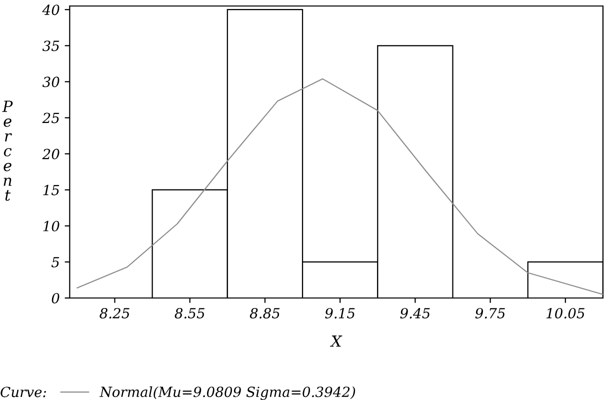  What do you see at coordinates (51, 82) in the screenshot?
I see `y-tick-label: 30` at bounding box center [51, 82].